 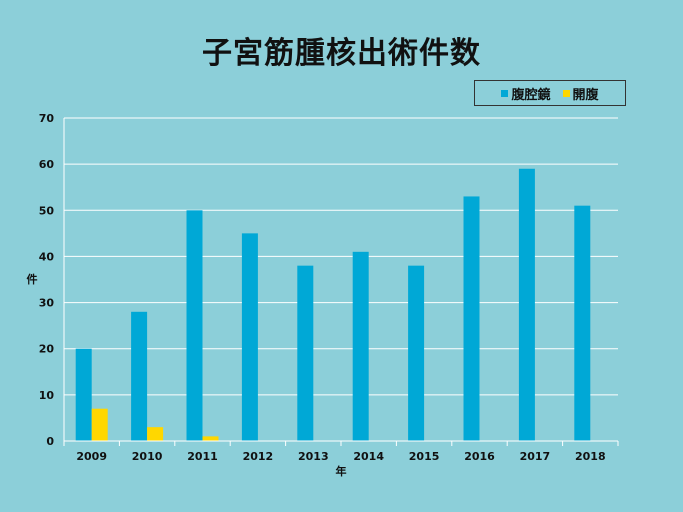 I want to click on y-axis-label: 件, so click(x=32, y=279).